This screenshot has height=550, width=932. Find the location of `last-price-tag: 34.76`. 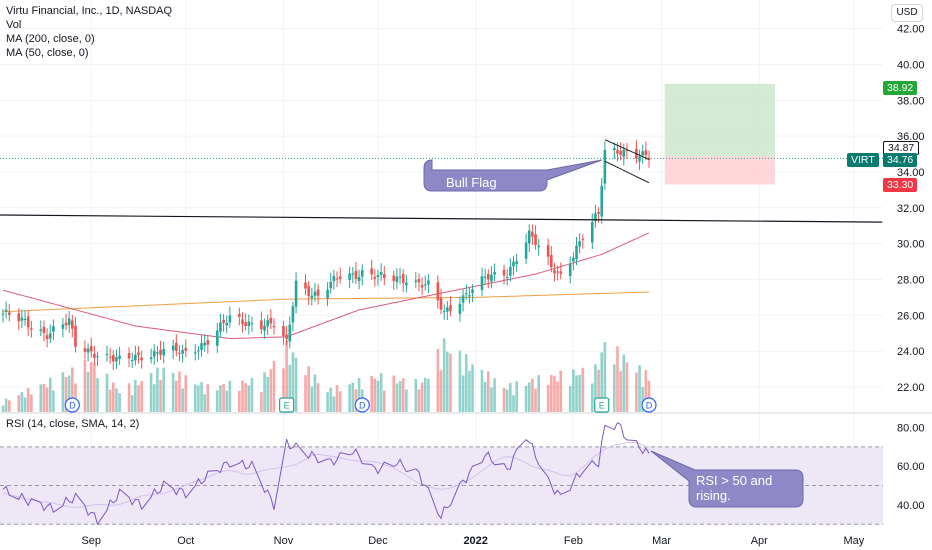

last-price-tag: 34.76 is located at coordinates (900, 160).